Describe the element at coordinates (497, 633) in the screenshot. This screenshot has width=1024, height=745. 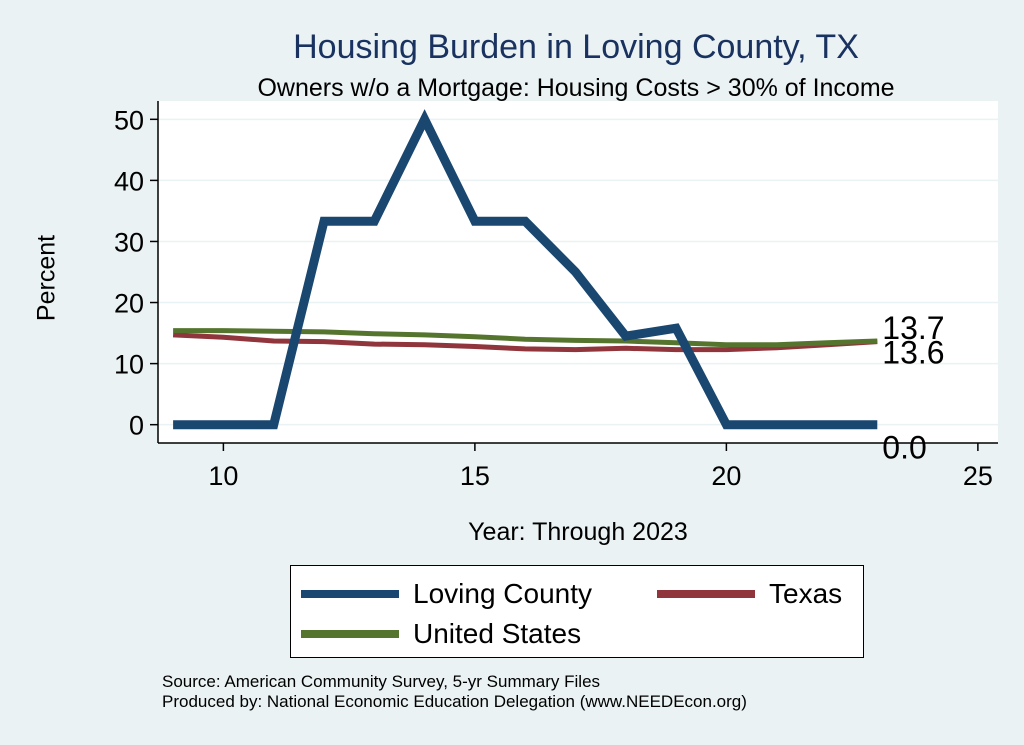
I see `legend-label-united-states: United States` at that location.